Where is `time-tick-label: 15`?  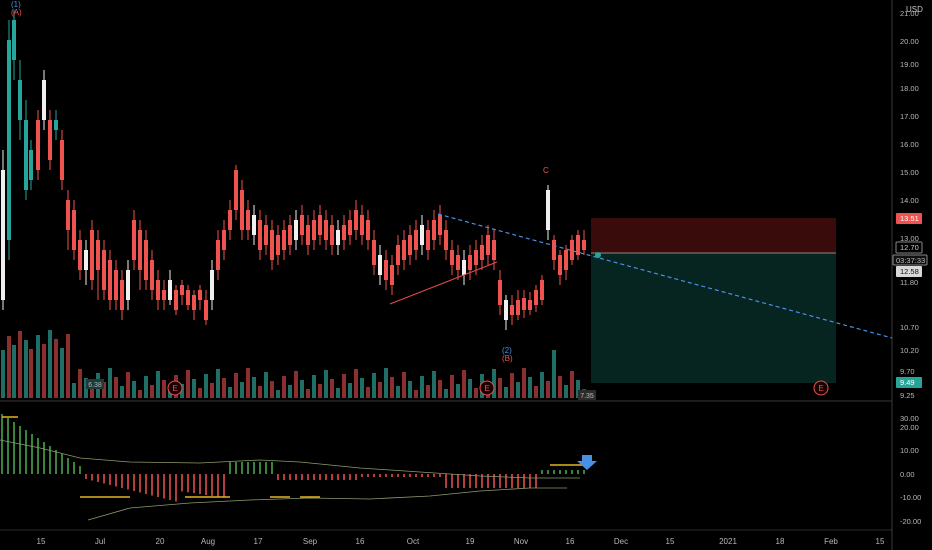
time-tick-label: 15 is located at coordinates (880, 541).